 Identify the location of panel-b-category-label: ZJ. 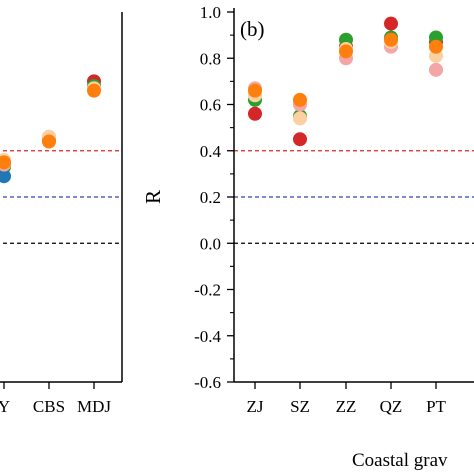
(255, 406).